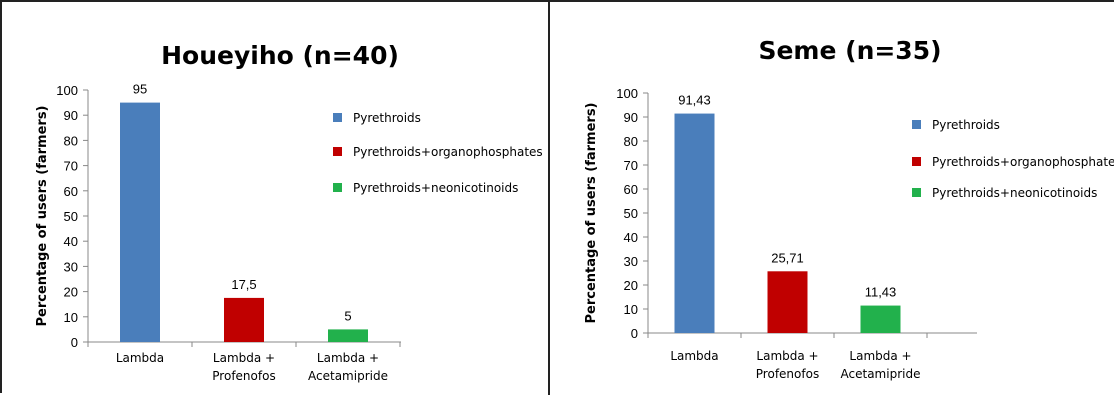 Image resolution: width=1114 pixels, height=395 pixels. Describe the element at coordinates (280, 55) in the screenshot. I see `chart-title: Houeyiho (n=40)` at that location.